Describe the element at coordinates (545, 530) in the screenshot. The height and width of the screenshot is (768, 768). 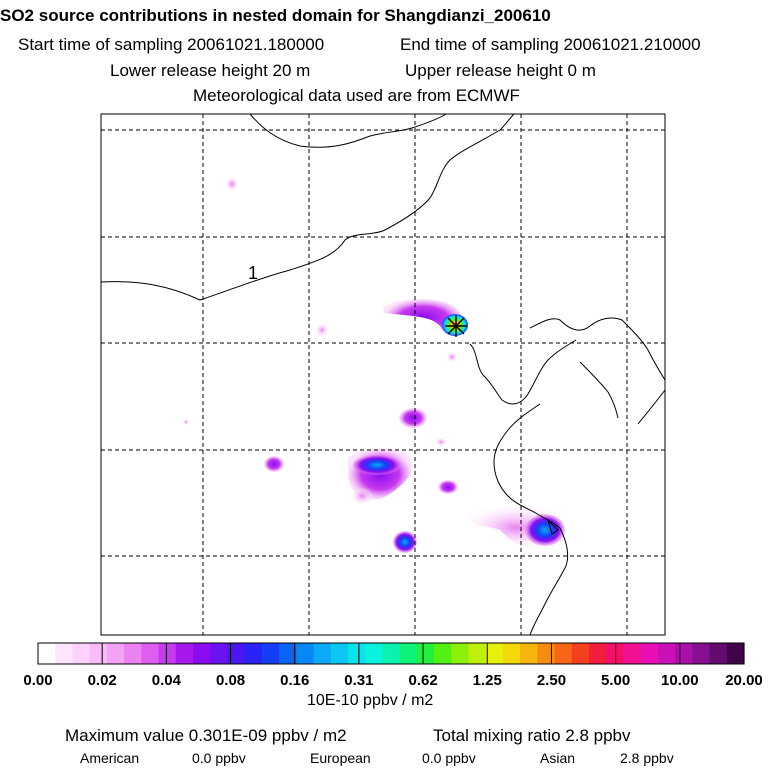
I see `plume-southeast-core` at that location.